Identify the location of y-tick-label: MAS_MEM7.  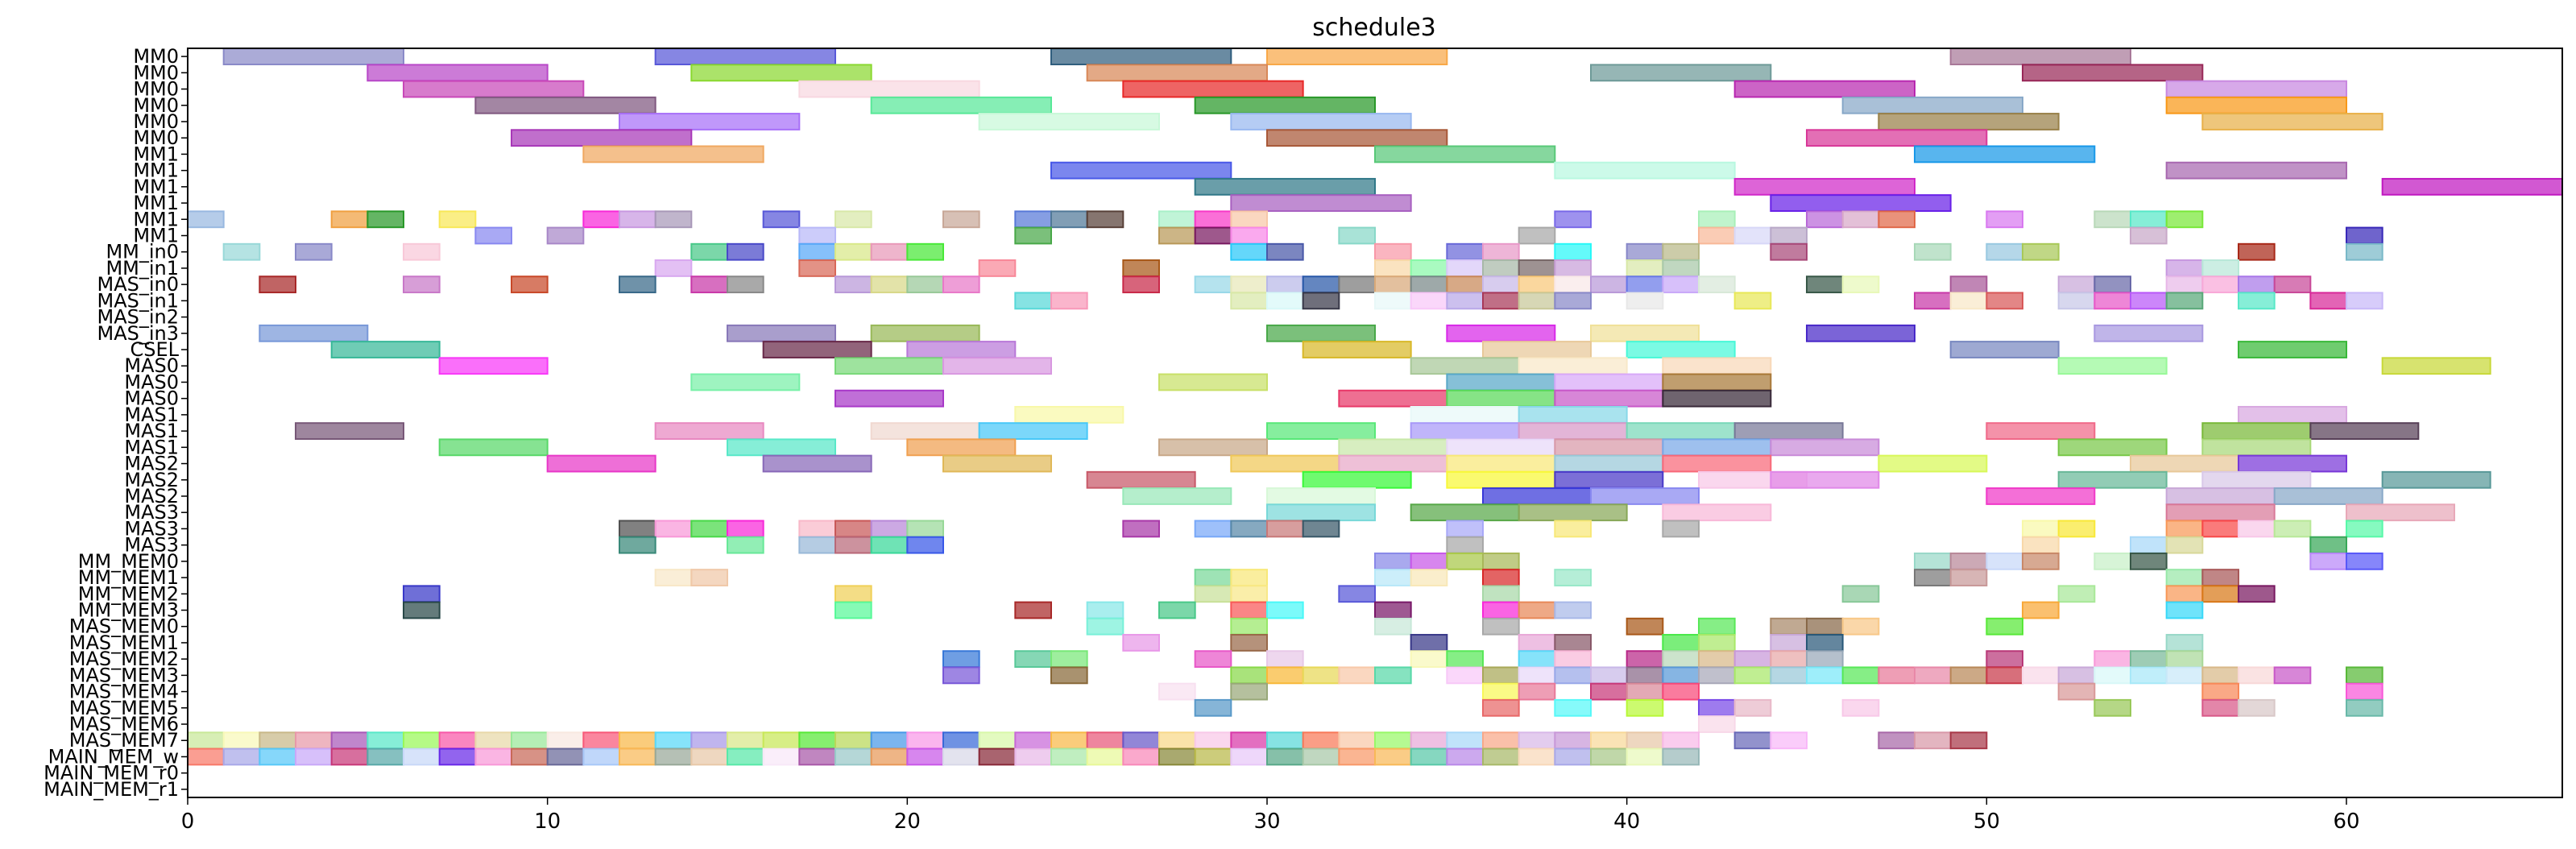
(124, 740).